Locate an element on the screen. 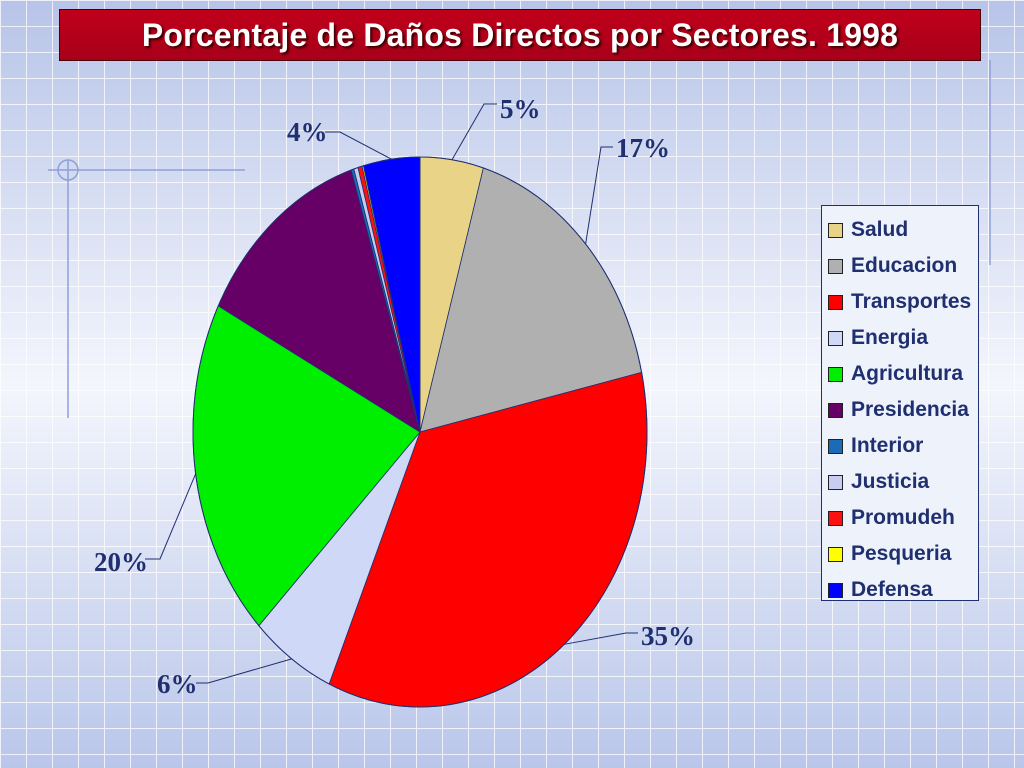 The width and height of the screenshot is (1024, 768). legend-item-defensa: Defensa is located at coordinates (900, 590).